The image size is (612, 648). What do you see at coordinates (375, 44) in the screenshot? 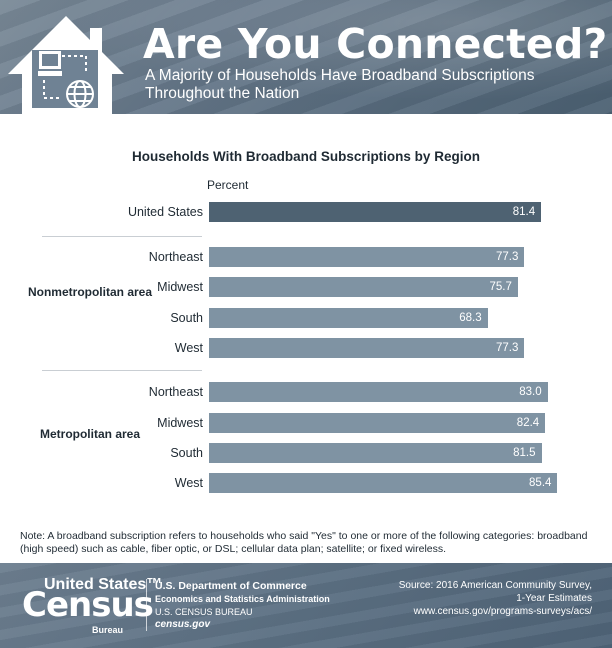
I see `page-title: Are You Connected?` at bounding box center [375, 44].